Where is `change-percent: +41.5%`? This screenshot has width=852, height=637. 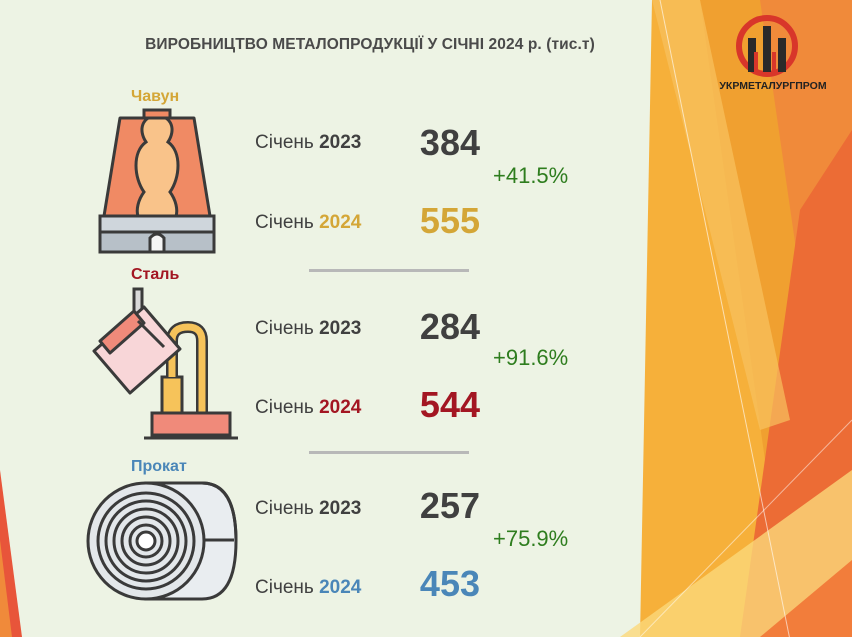 change-percent: +41.5% is located at coordinates (531, 175).